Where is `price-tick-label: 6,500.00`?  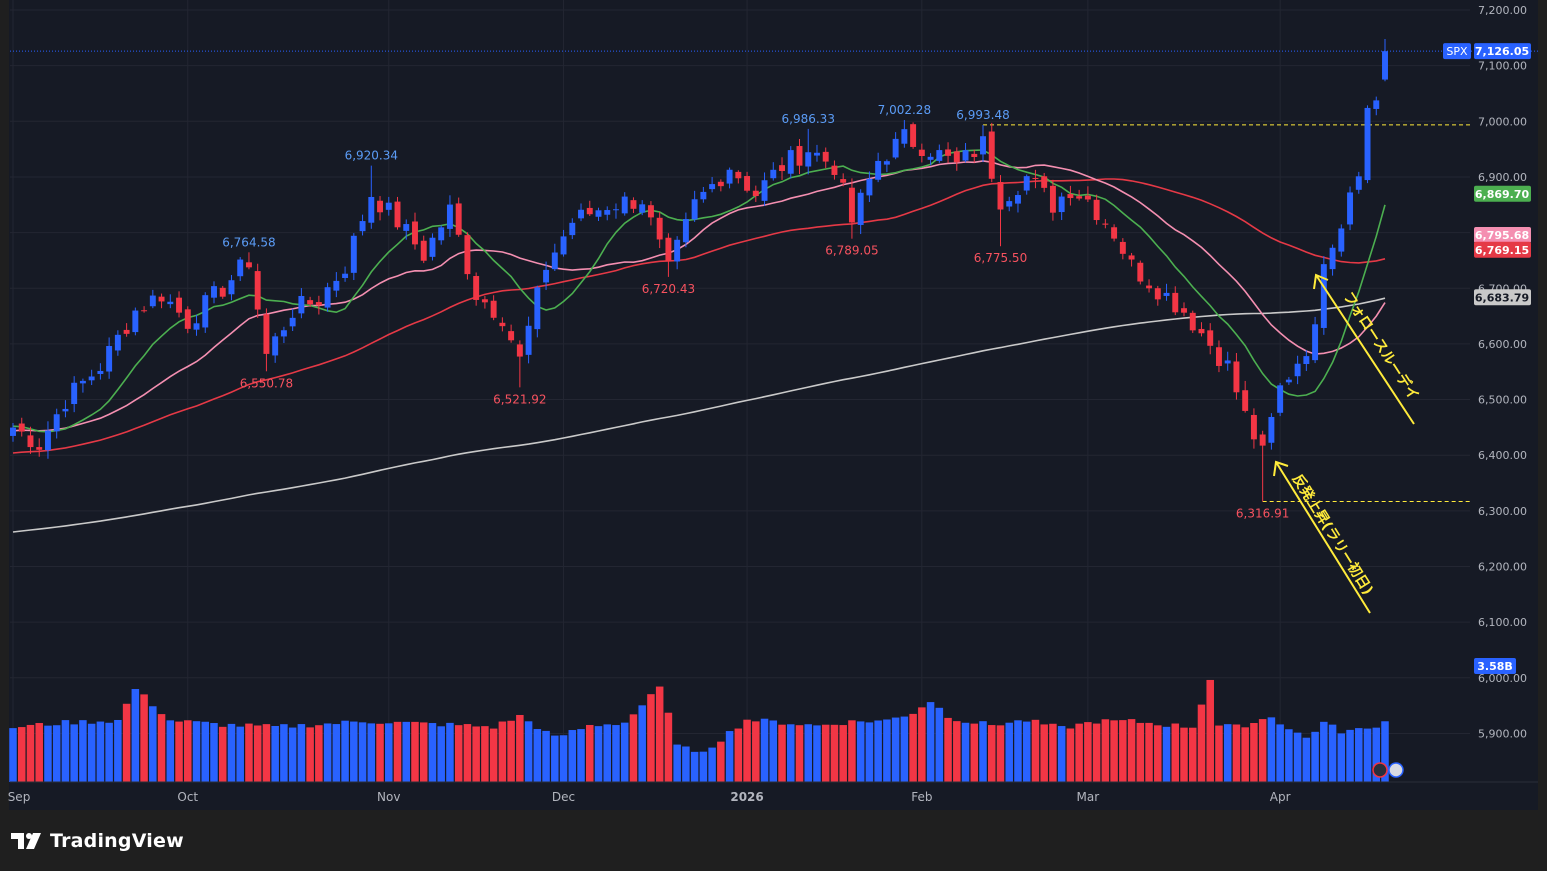 price-tick-label: 6,500.00 is located at coordinates (1502, 400).